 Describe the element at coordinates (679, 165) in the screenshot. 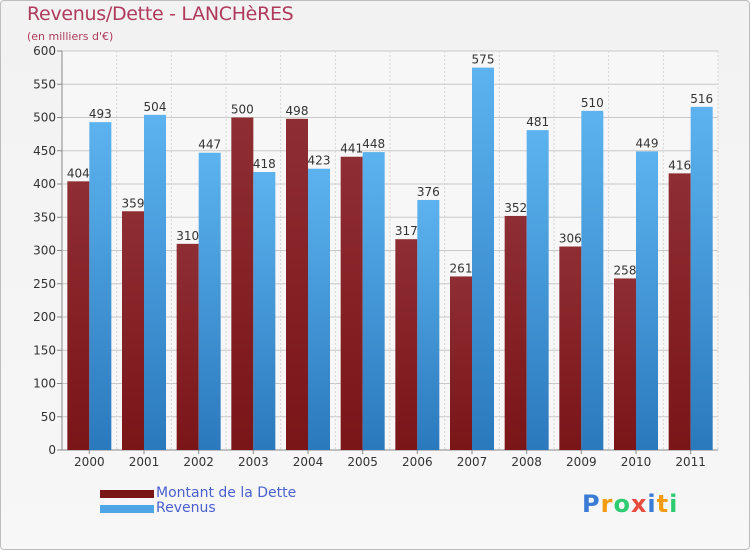

I see `data-label-debt: 416` at that location.